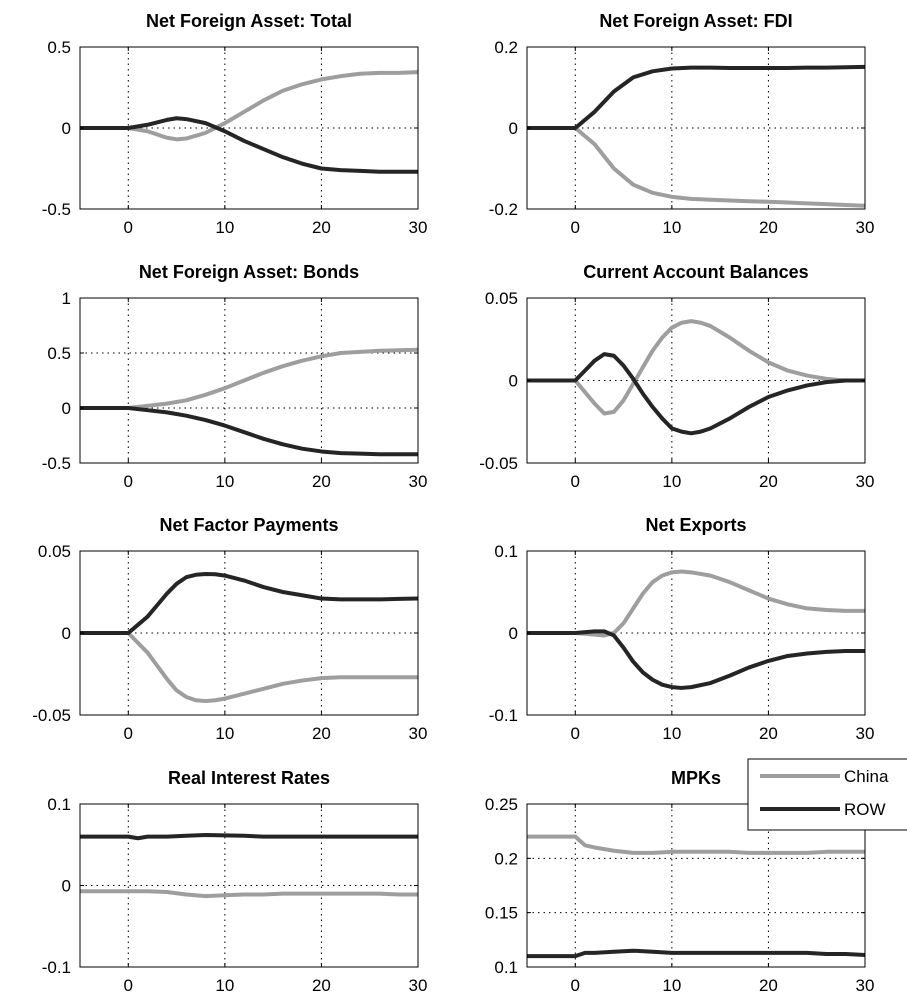 This screenshot has height=1000, width=907. I want to click on chart-8-series-row, so click(696, 953).